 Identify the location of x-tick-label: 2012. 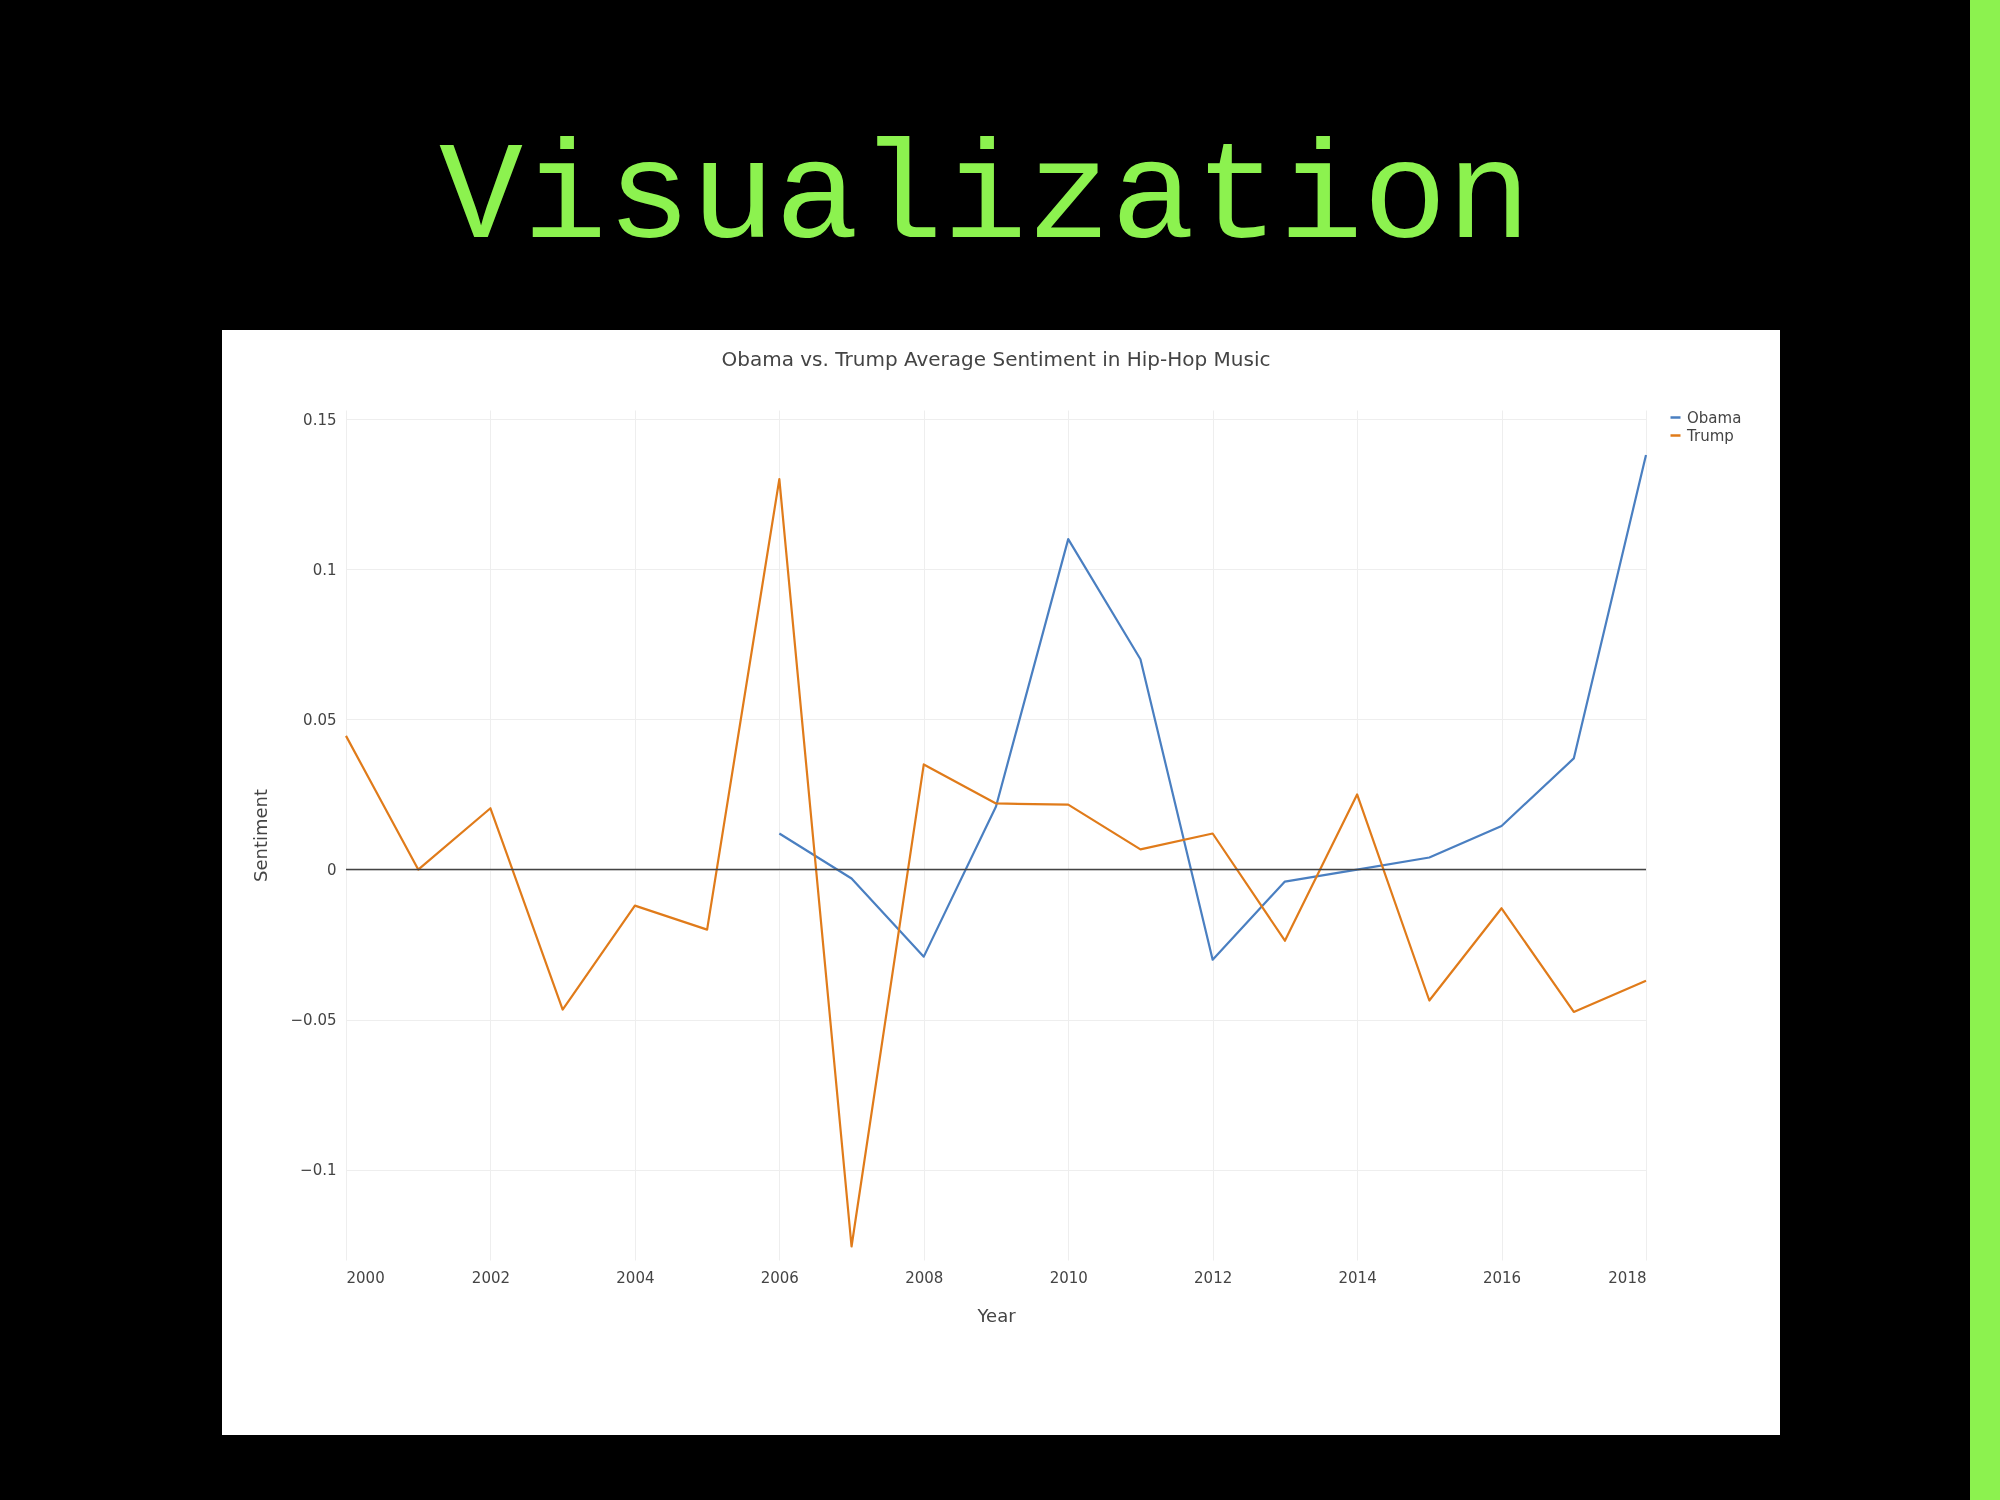
(1213, 1277).